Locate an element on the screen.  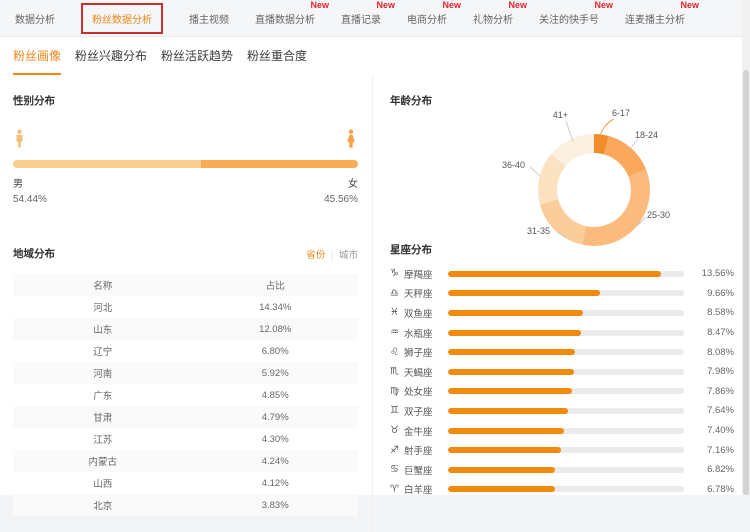
constellation-row: ♌ 狮子座 8.08% is located at coordinates (562, 352).